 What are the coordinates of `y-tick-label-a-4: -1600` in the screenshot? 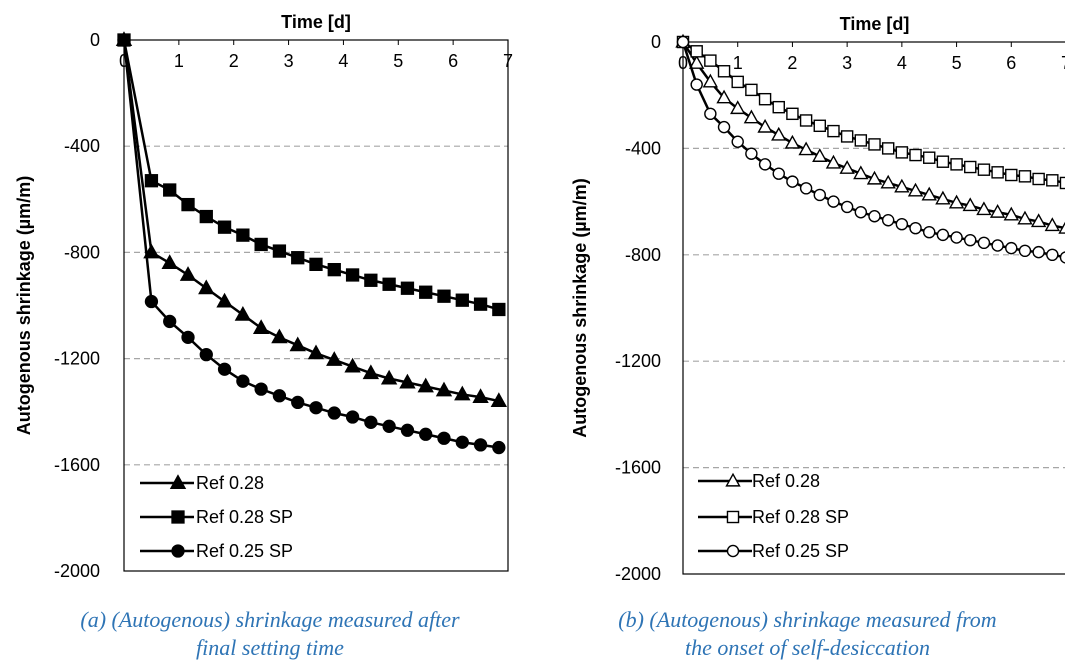 It's located at (77, 465).